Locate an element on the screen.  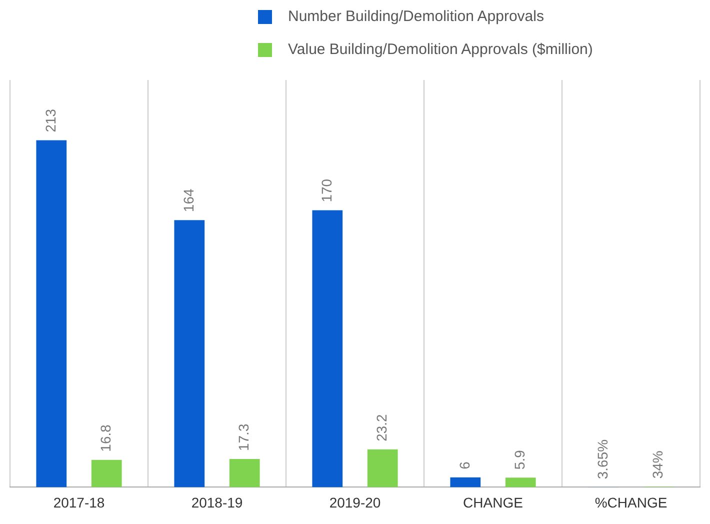
legend-label: Value Building/Demolition Approvals ($million) is located at coordinates (440, 49).